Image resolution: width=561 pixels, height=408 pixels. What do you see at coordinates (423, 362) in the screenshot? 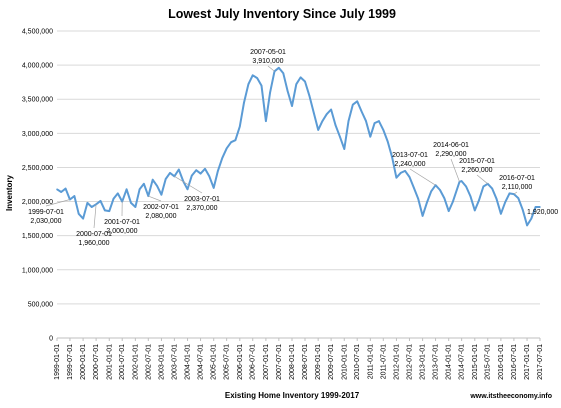
I see `x-tick-label: 2013-01-01` at bounding box center [423, 362].